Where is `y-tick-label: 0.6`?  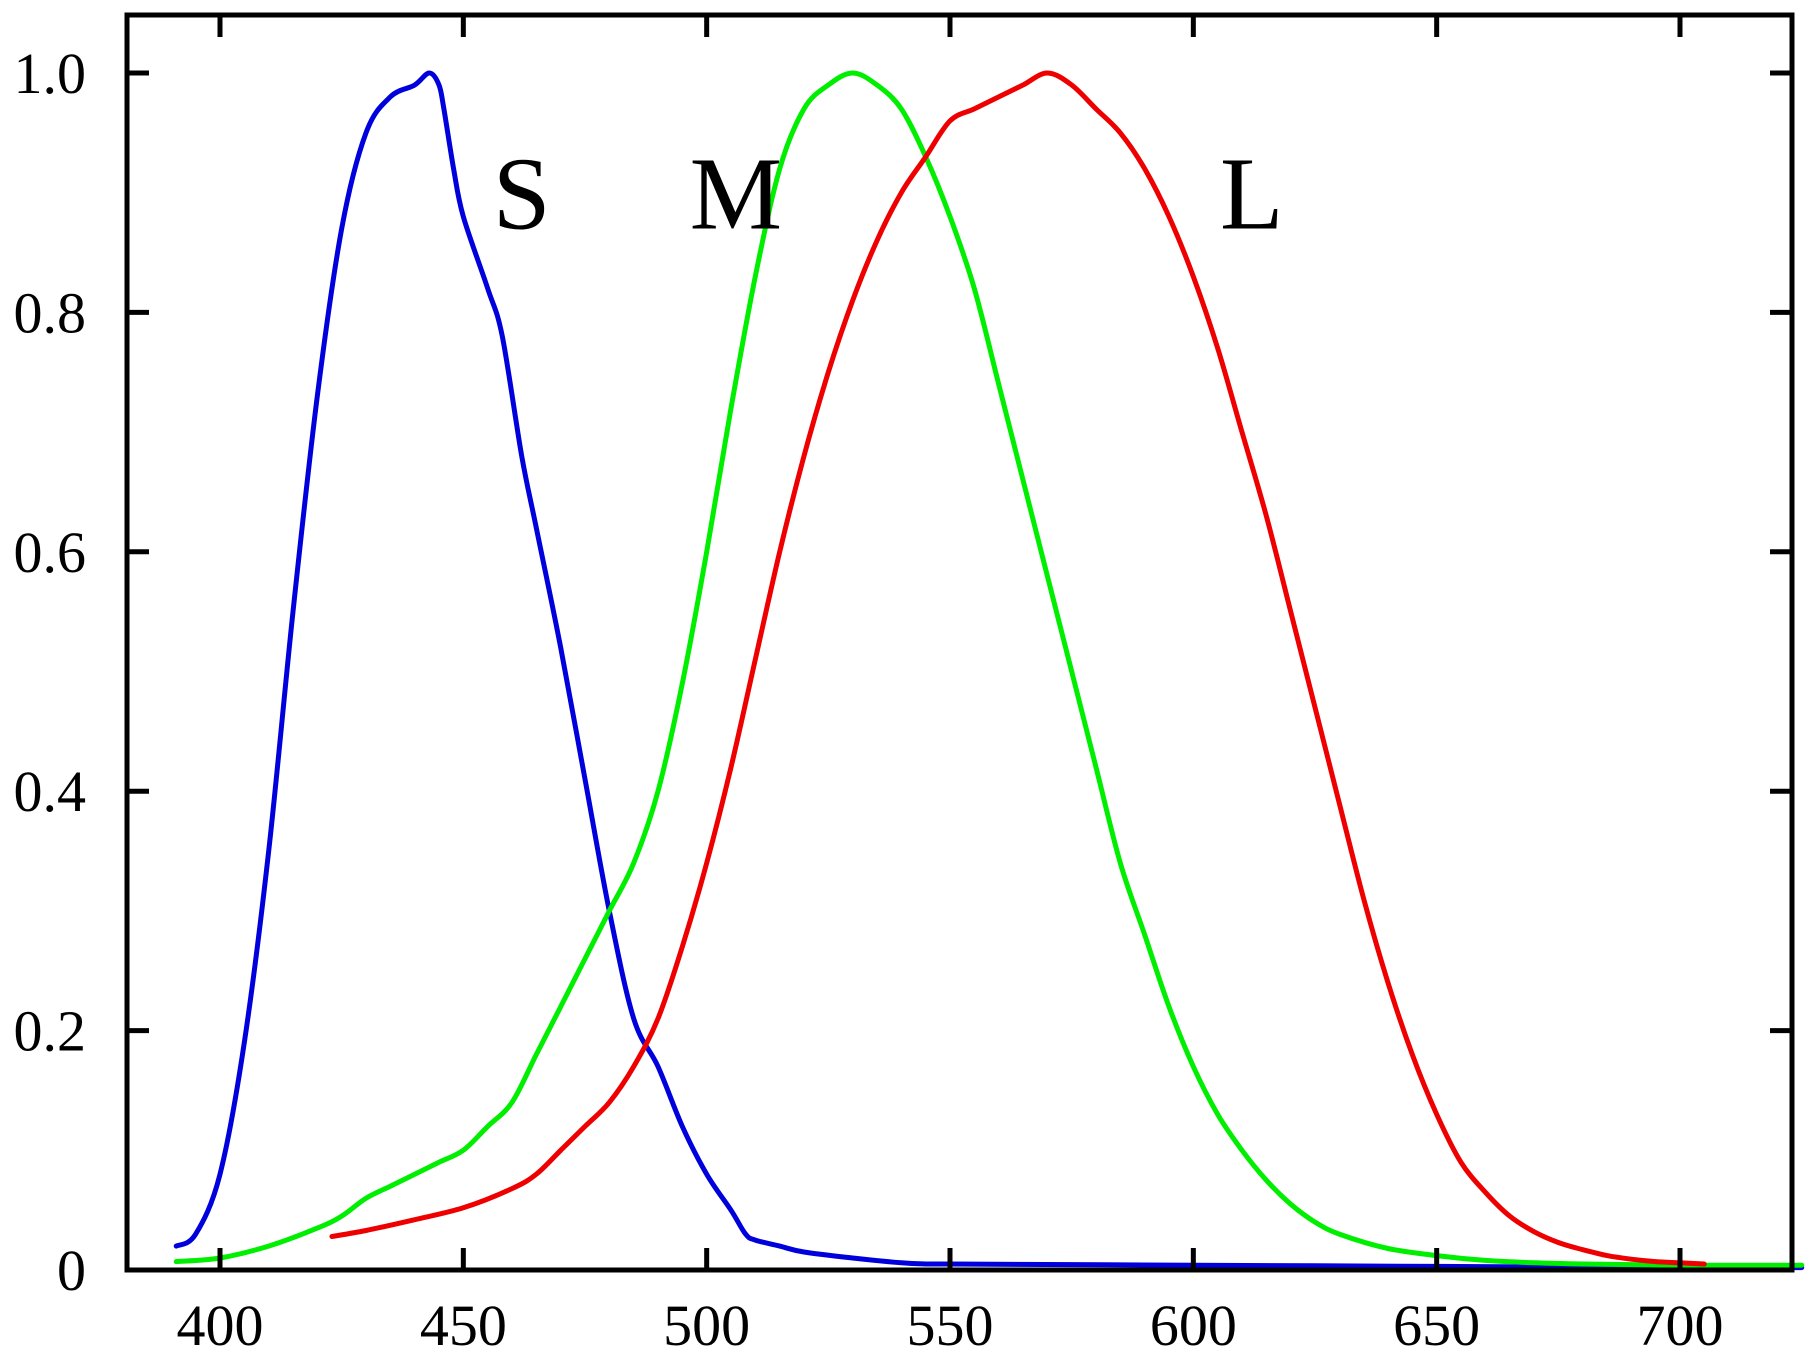 y-tick-label: 0.6 is located at coordinates (50, 552).